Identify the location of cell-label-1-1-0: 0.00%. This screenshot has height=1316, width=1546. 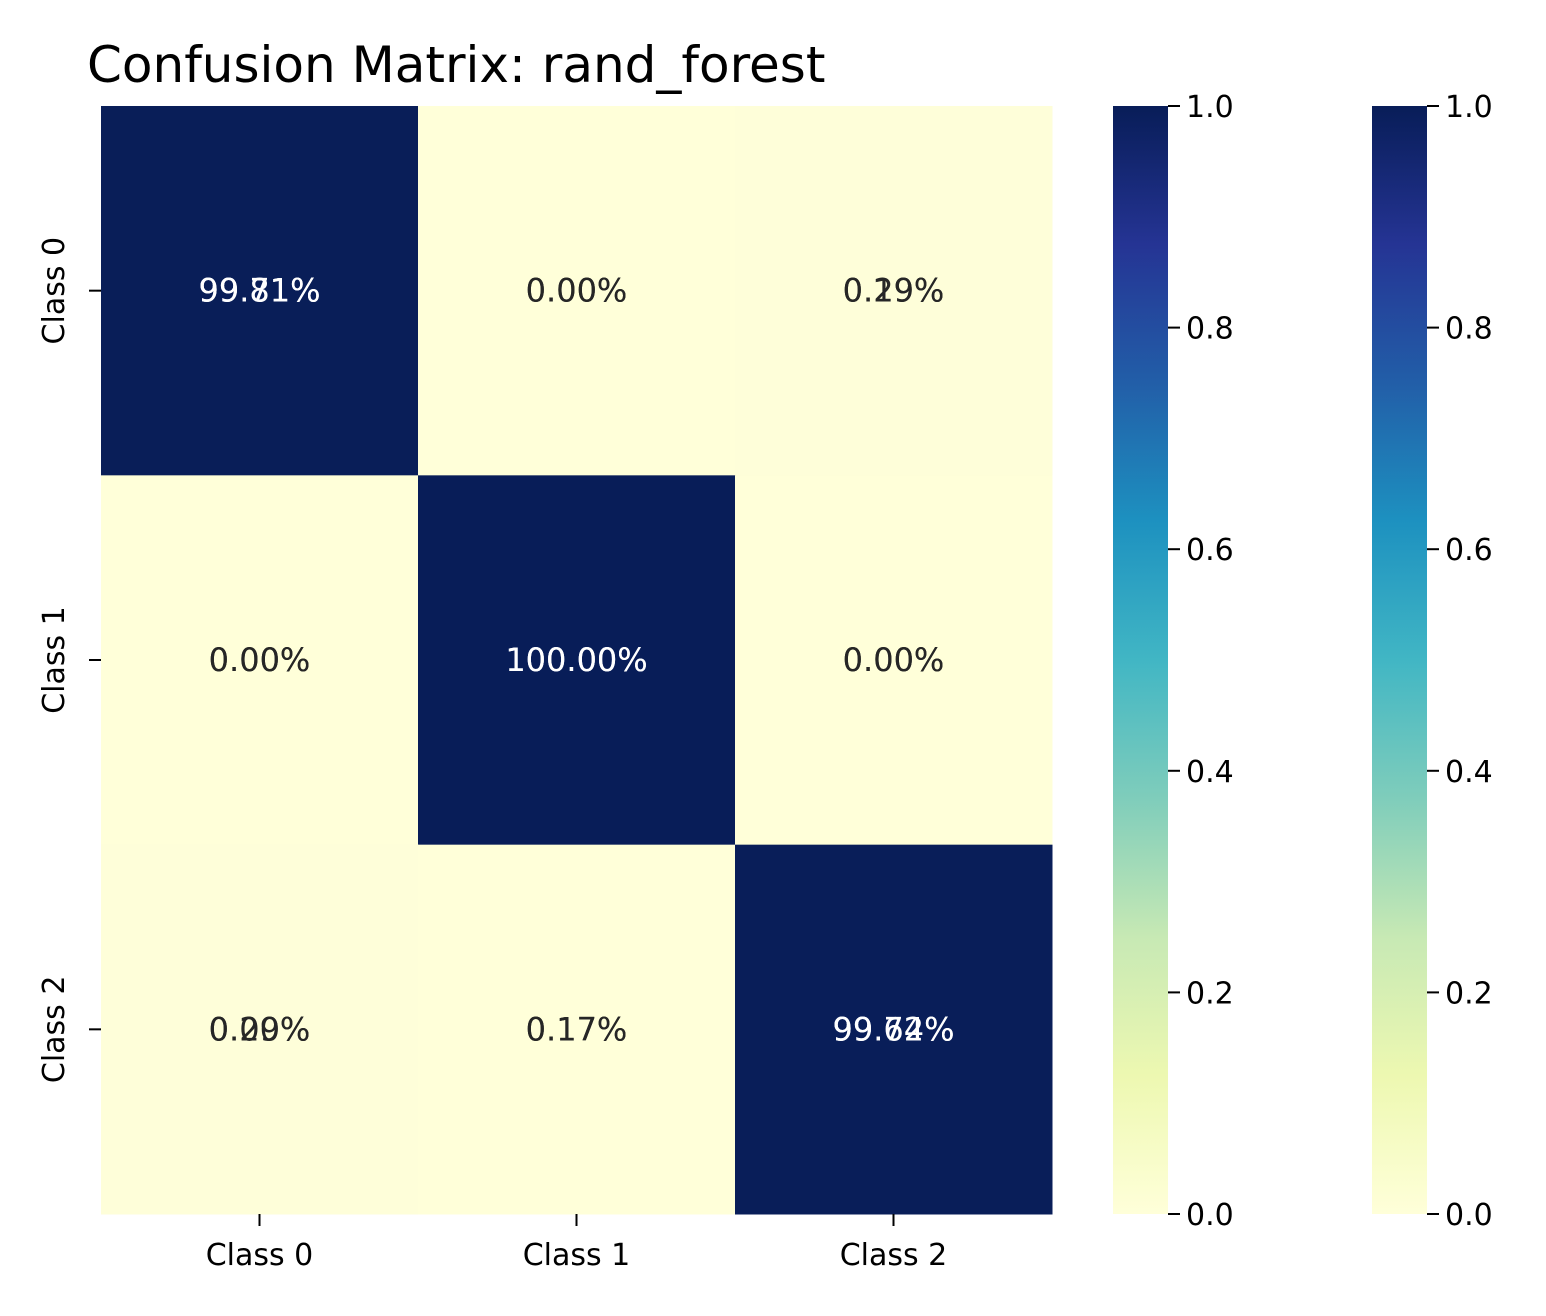
(260, 660).